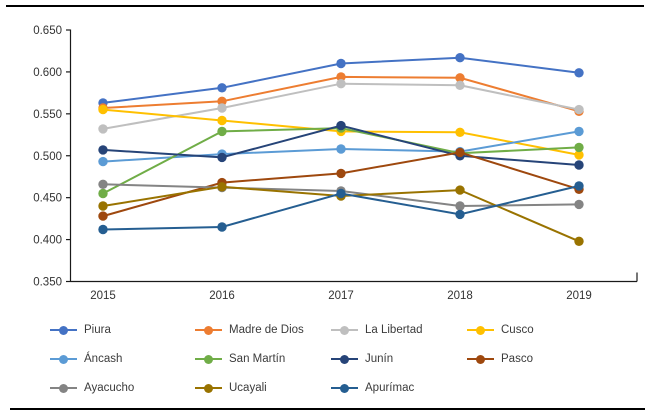  Describe the element at coordinates (103, 109) in the screenshot. I see `data-point-cusco-2015` at that location.